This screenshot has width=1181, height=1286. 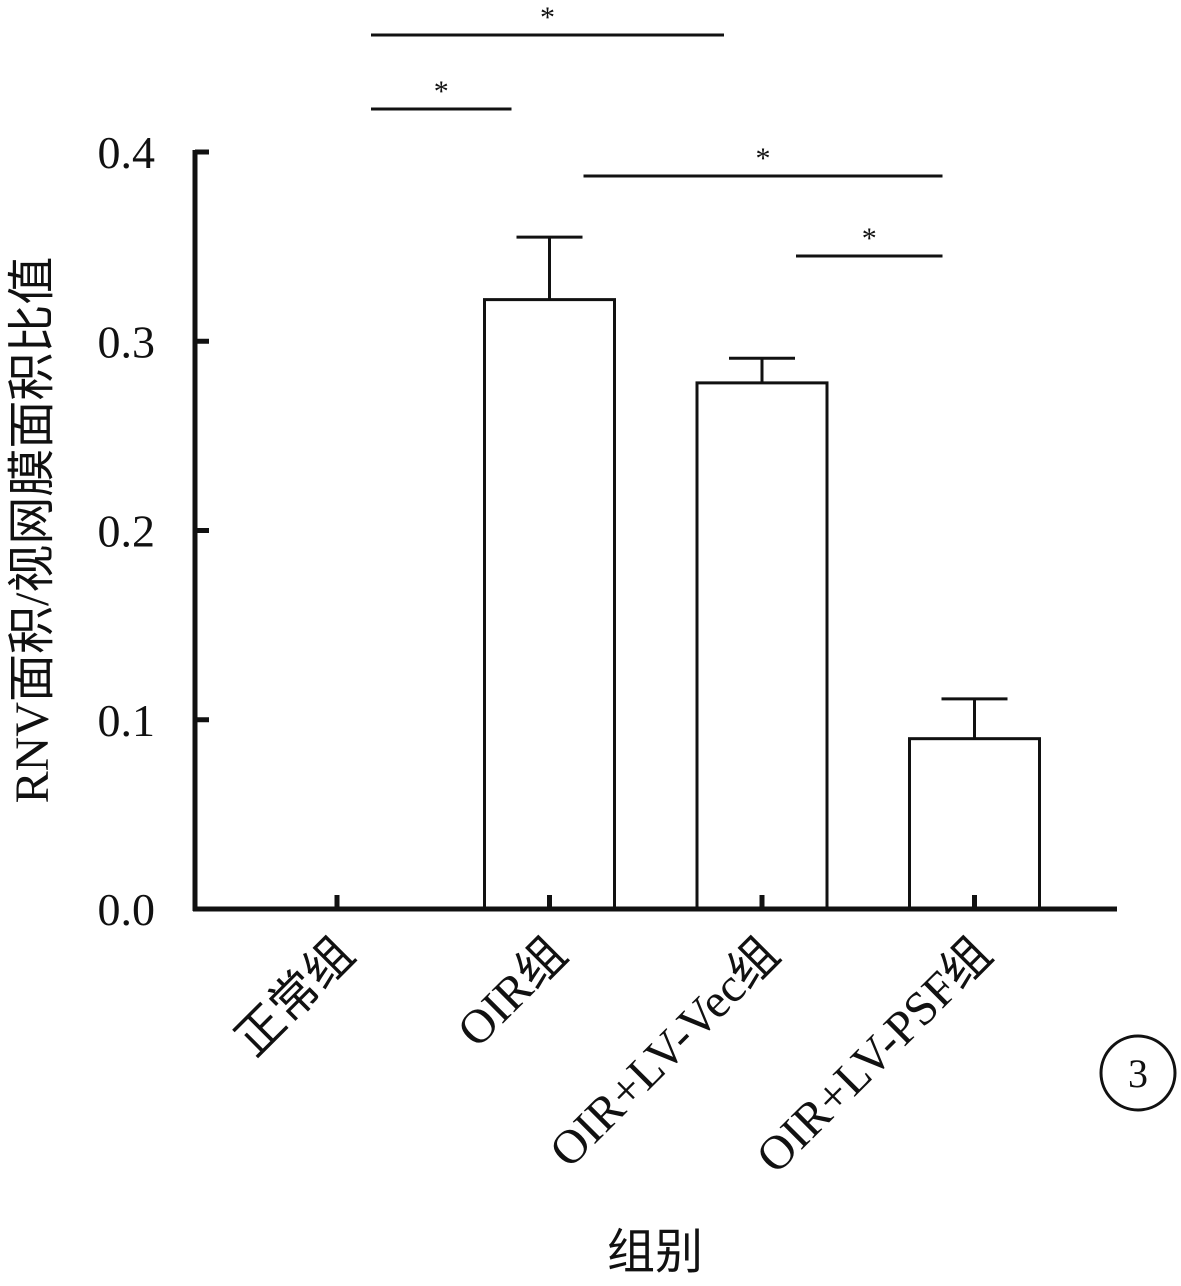 I want to click on y-tick-label: 0.3, so click(x=127, y=341).